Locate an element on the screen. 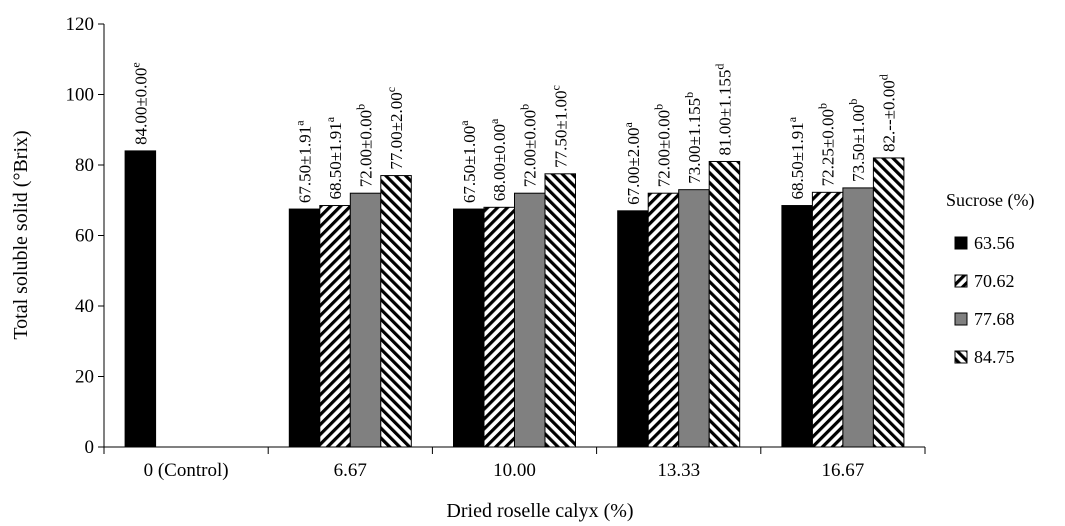 The width and height of the screenshot is (1065, 526). legend: Sucrose (%) 63.56 70.62 77.68 84.75 is located at coordinates (990, 278).